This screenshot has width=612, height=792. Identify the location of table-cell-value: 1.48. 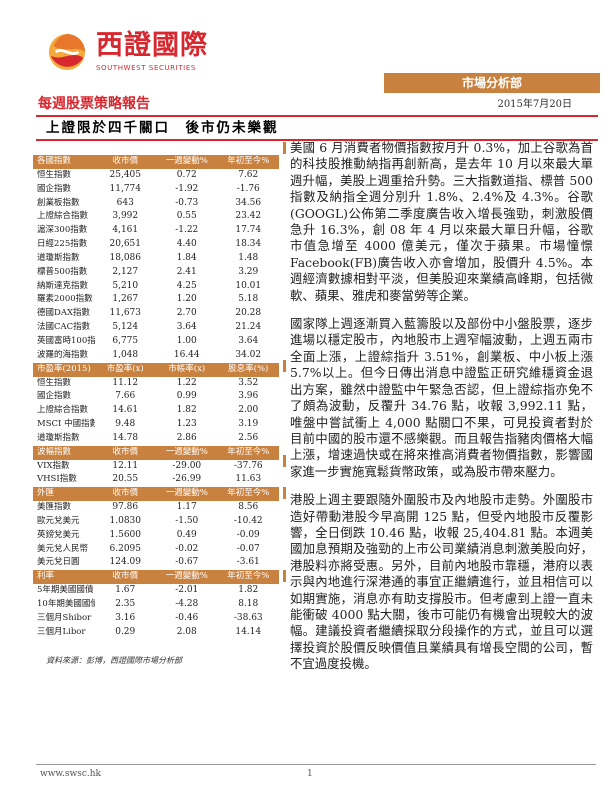
(248, 257).